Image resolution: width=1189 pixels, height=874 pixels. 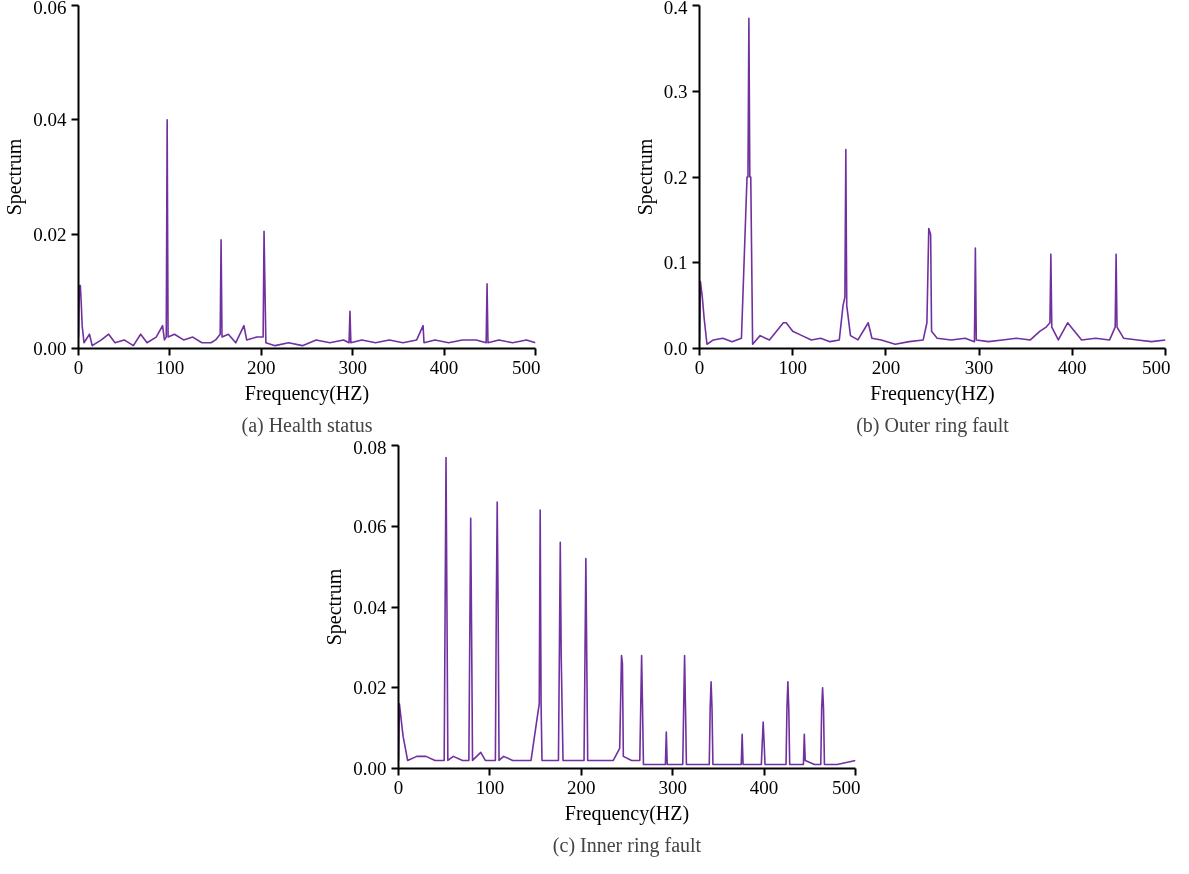 What do you see at coordinates (933, 425) in the screenshot?
I see `text: (b) Outer ring fault` at bounding box center [933, 425].